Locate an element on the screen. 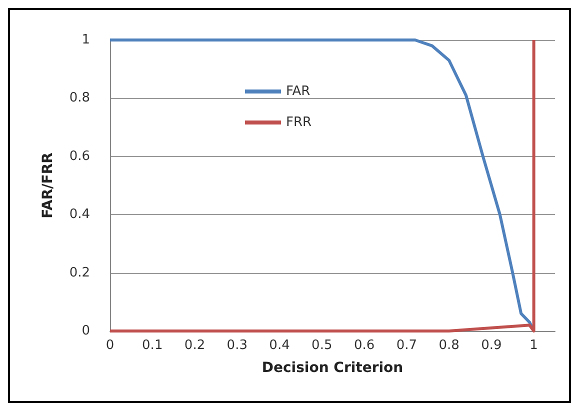 This screenshot has width=579, height=411. x-tick-label: 0.5 is located at coordinates (322, 345).